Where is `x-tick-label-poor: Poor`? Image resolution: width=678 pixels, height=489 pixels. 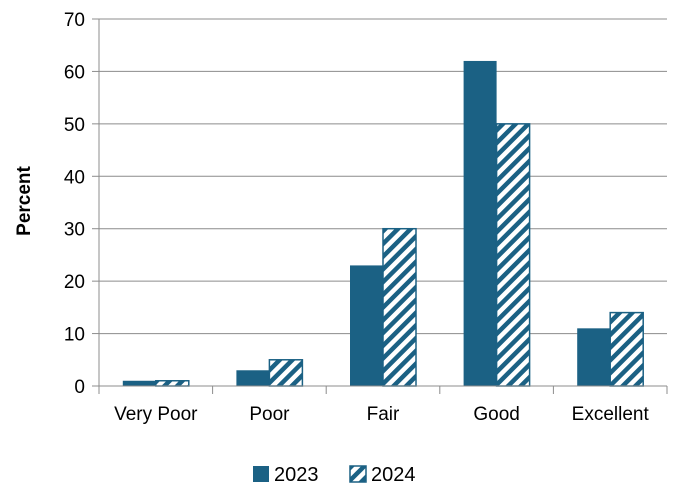
x-tick-label-poor: Poor is located at coordinates (269, 414).